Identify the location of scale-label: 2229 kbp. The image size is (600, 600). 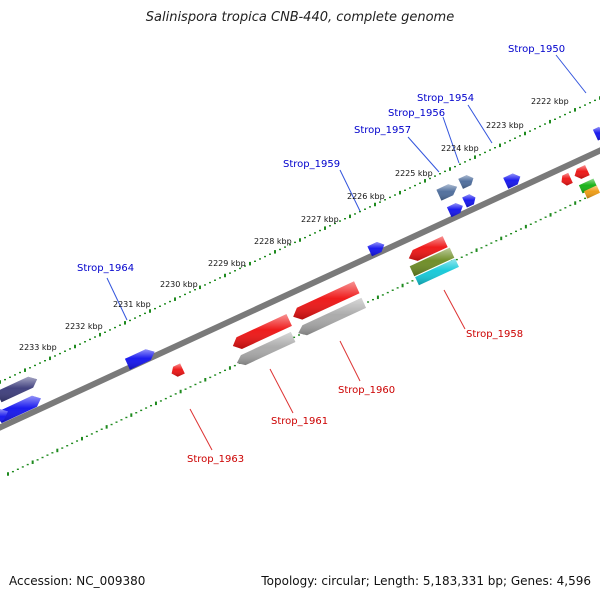
(227, 263).